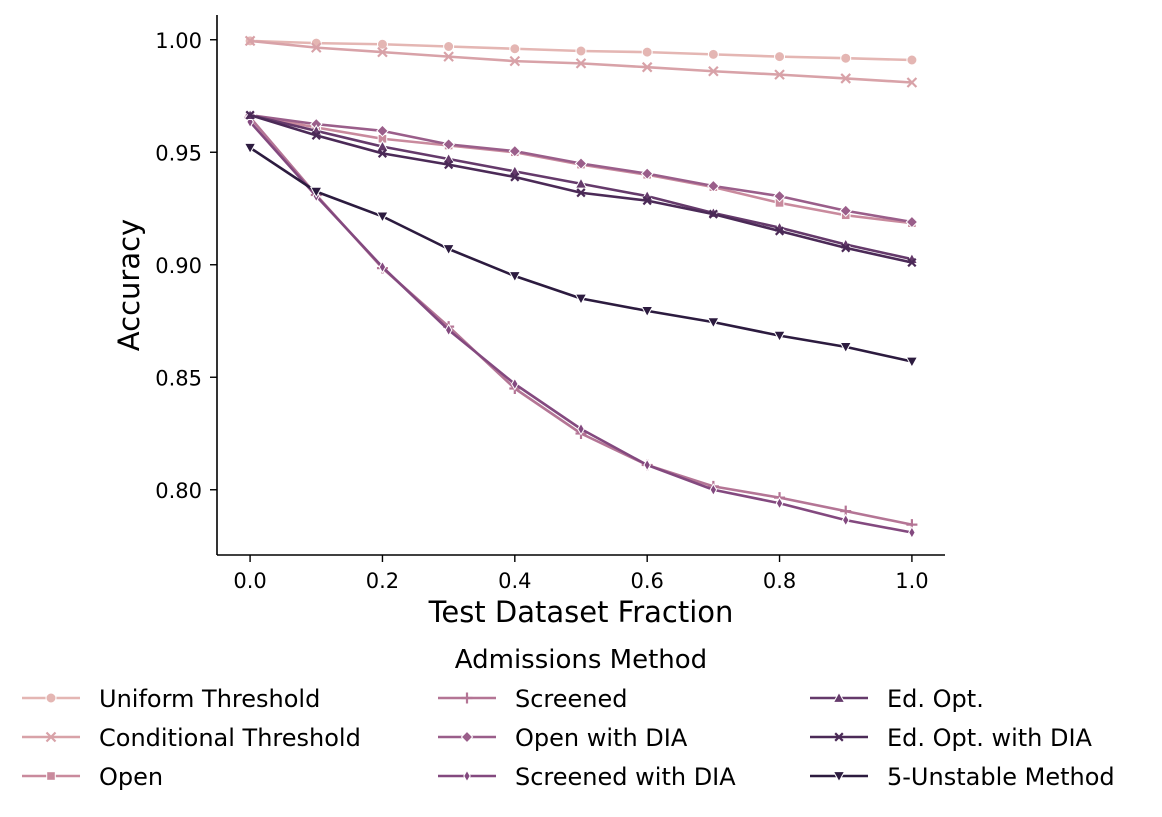 The width and height of the screenshot is (1162, 817). I want to click on legend-label: Uniform Threshold, so click(209, 699).